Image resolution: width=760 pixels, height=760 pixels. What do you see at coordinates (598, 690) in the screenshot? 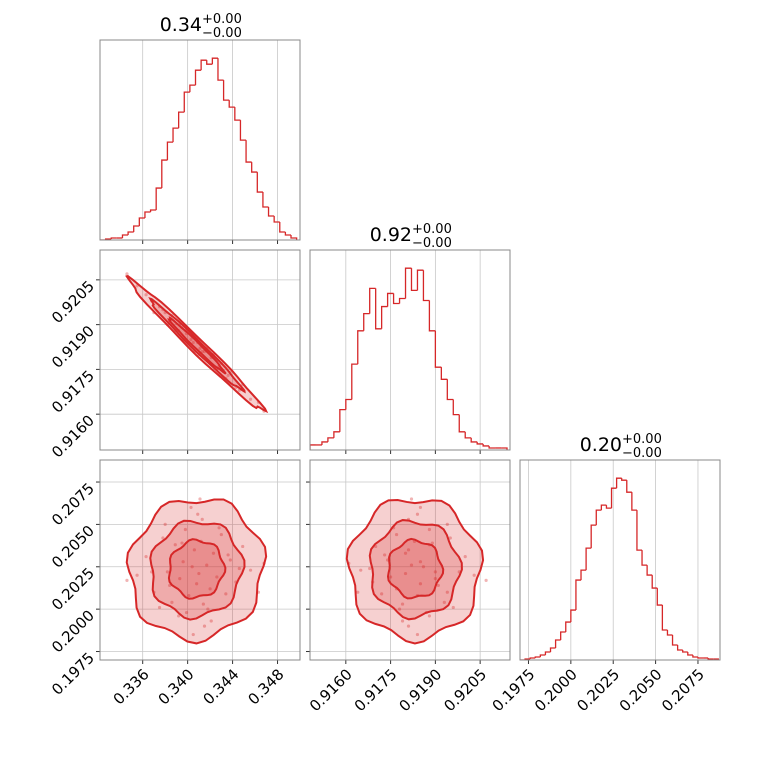
I see `x-tick-label: 0.2025` at bounding box center [598, 690].